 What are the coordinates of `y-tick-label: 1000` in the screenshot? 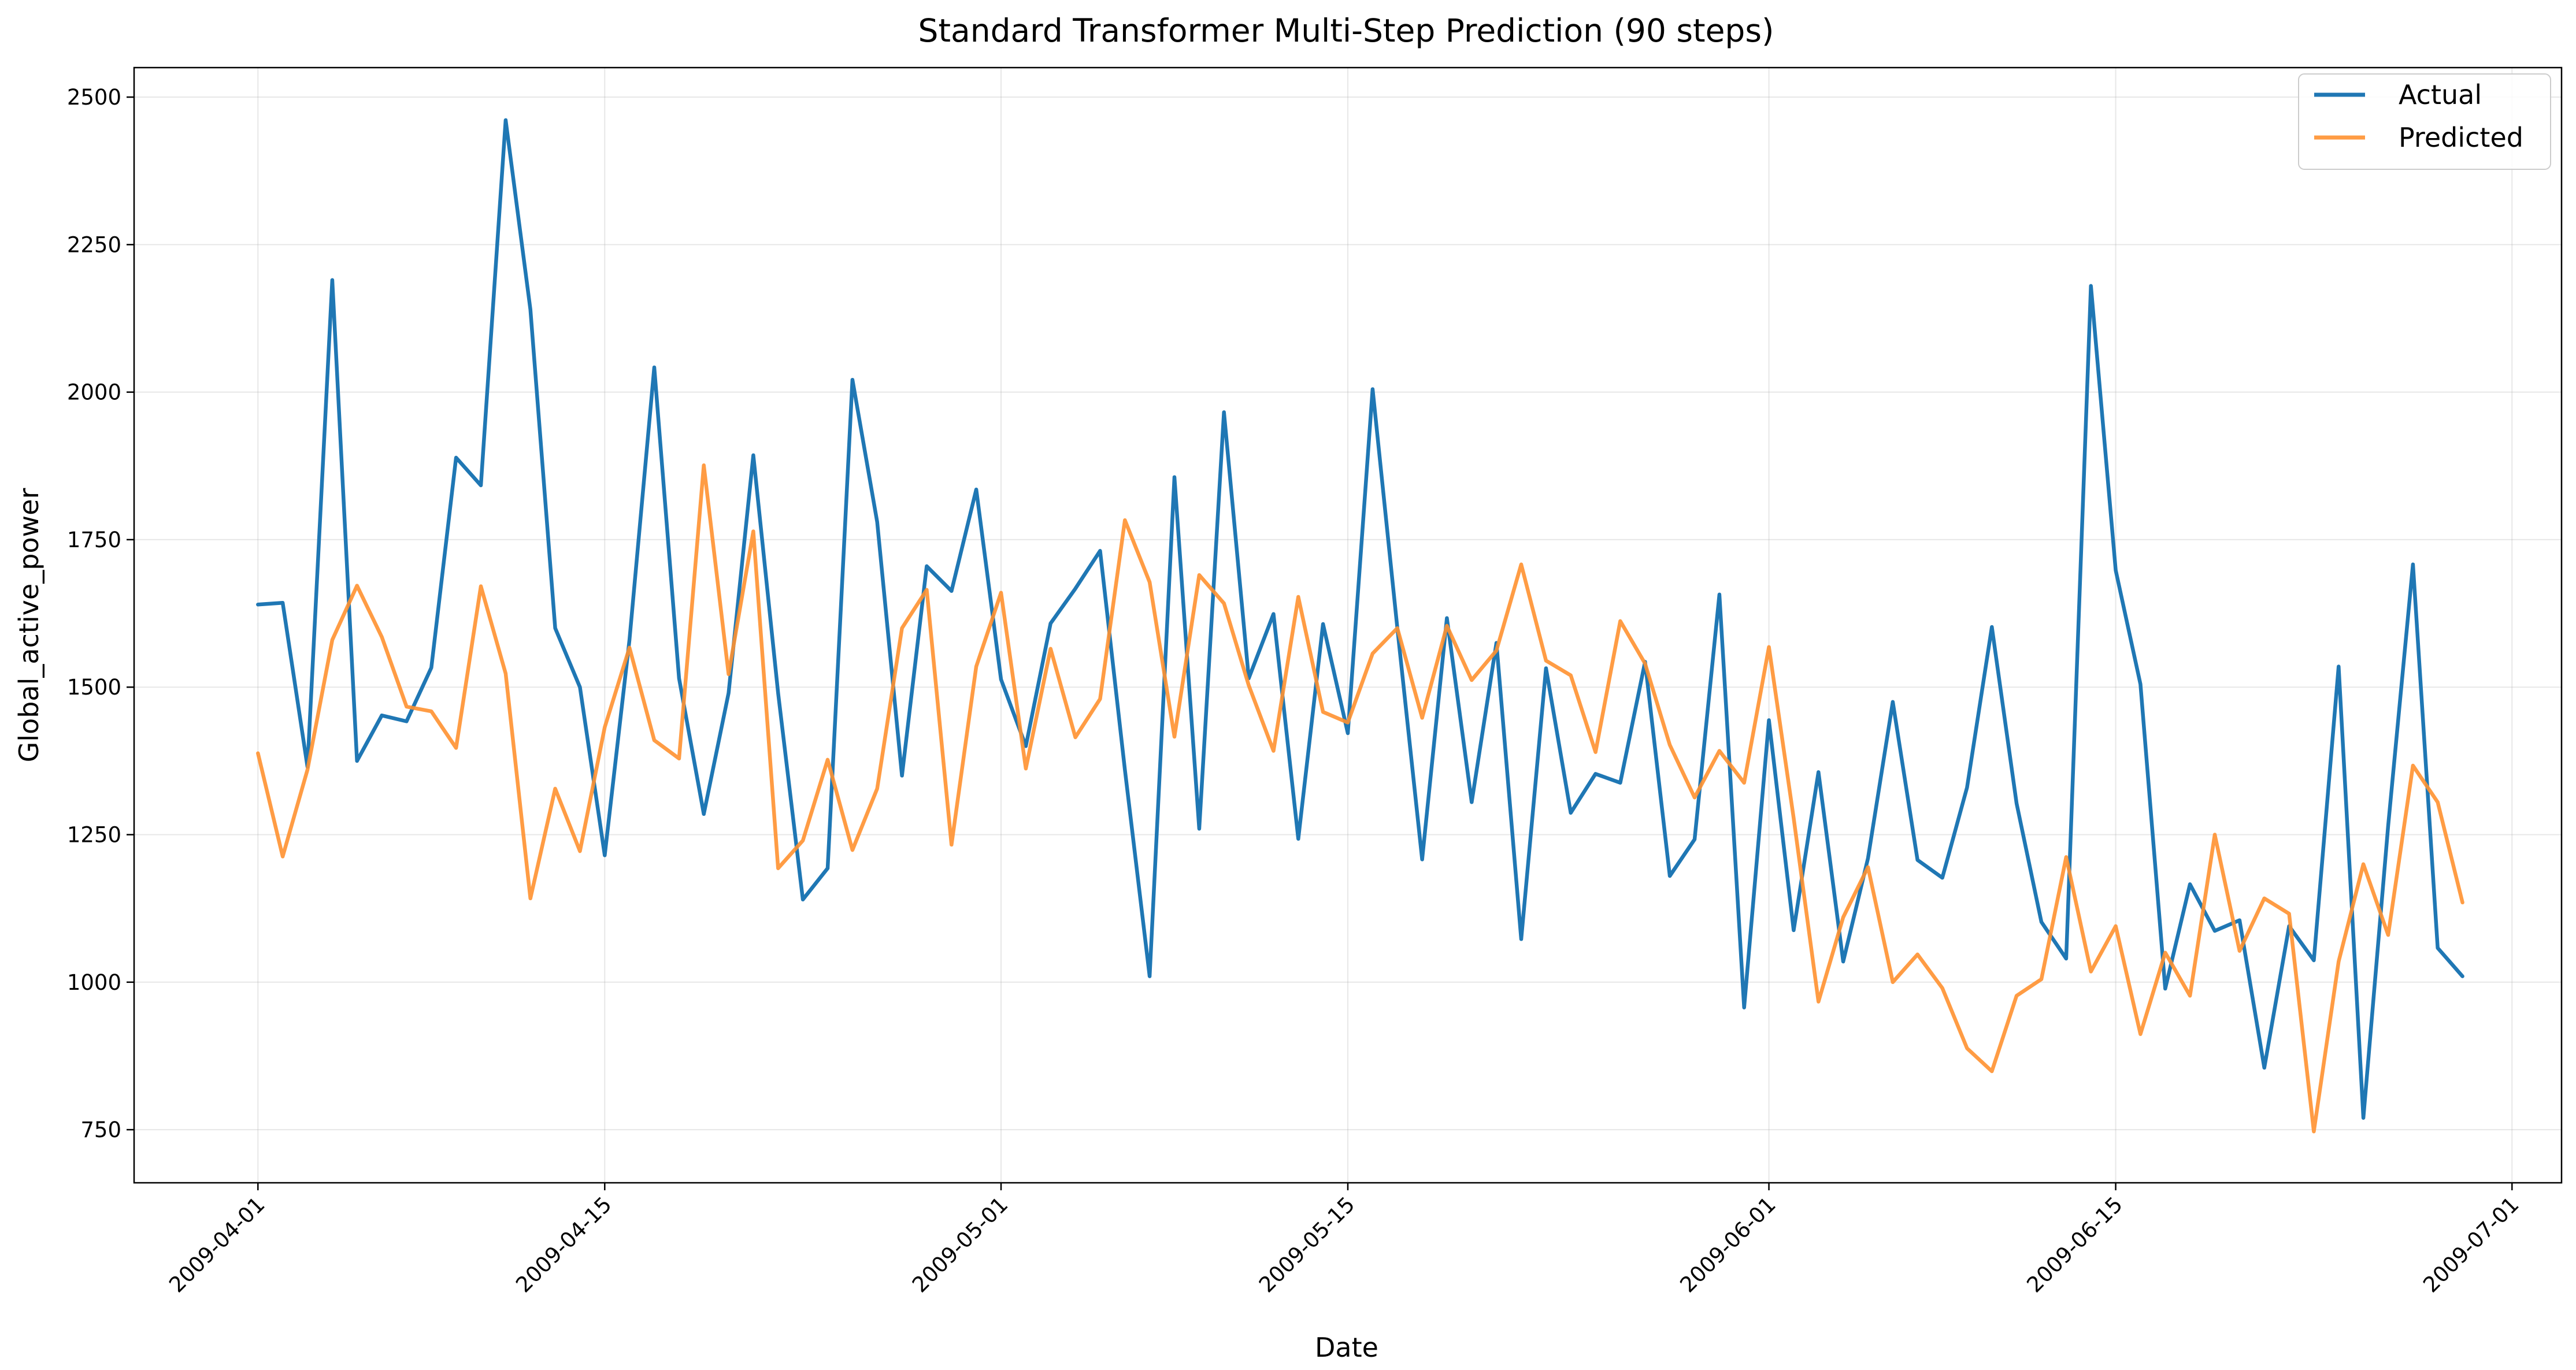 It's located at (94, 982).